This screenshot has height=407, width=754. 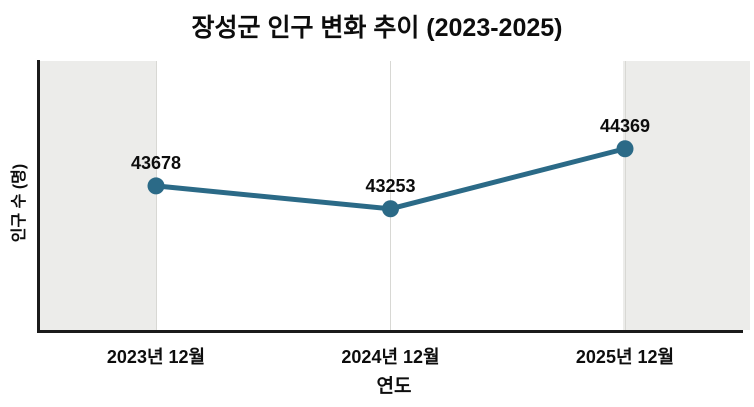 I want to click on x-axis-title: 연도, so click(x=394, y=386).